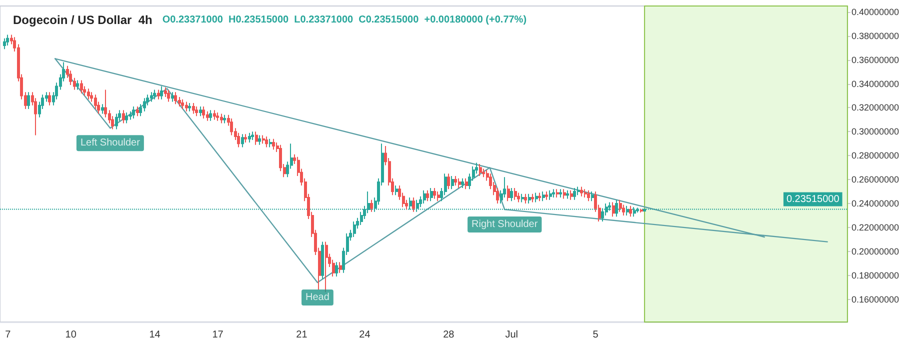 The width and height of the screenshot is (902, 346). What do you see at coordinates (302, 335) in the screenshot?
I see `x-tick-label: 21` at bounding box center [302, 335].